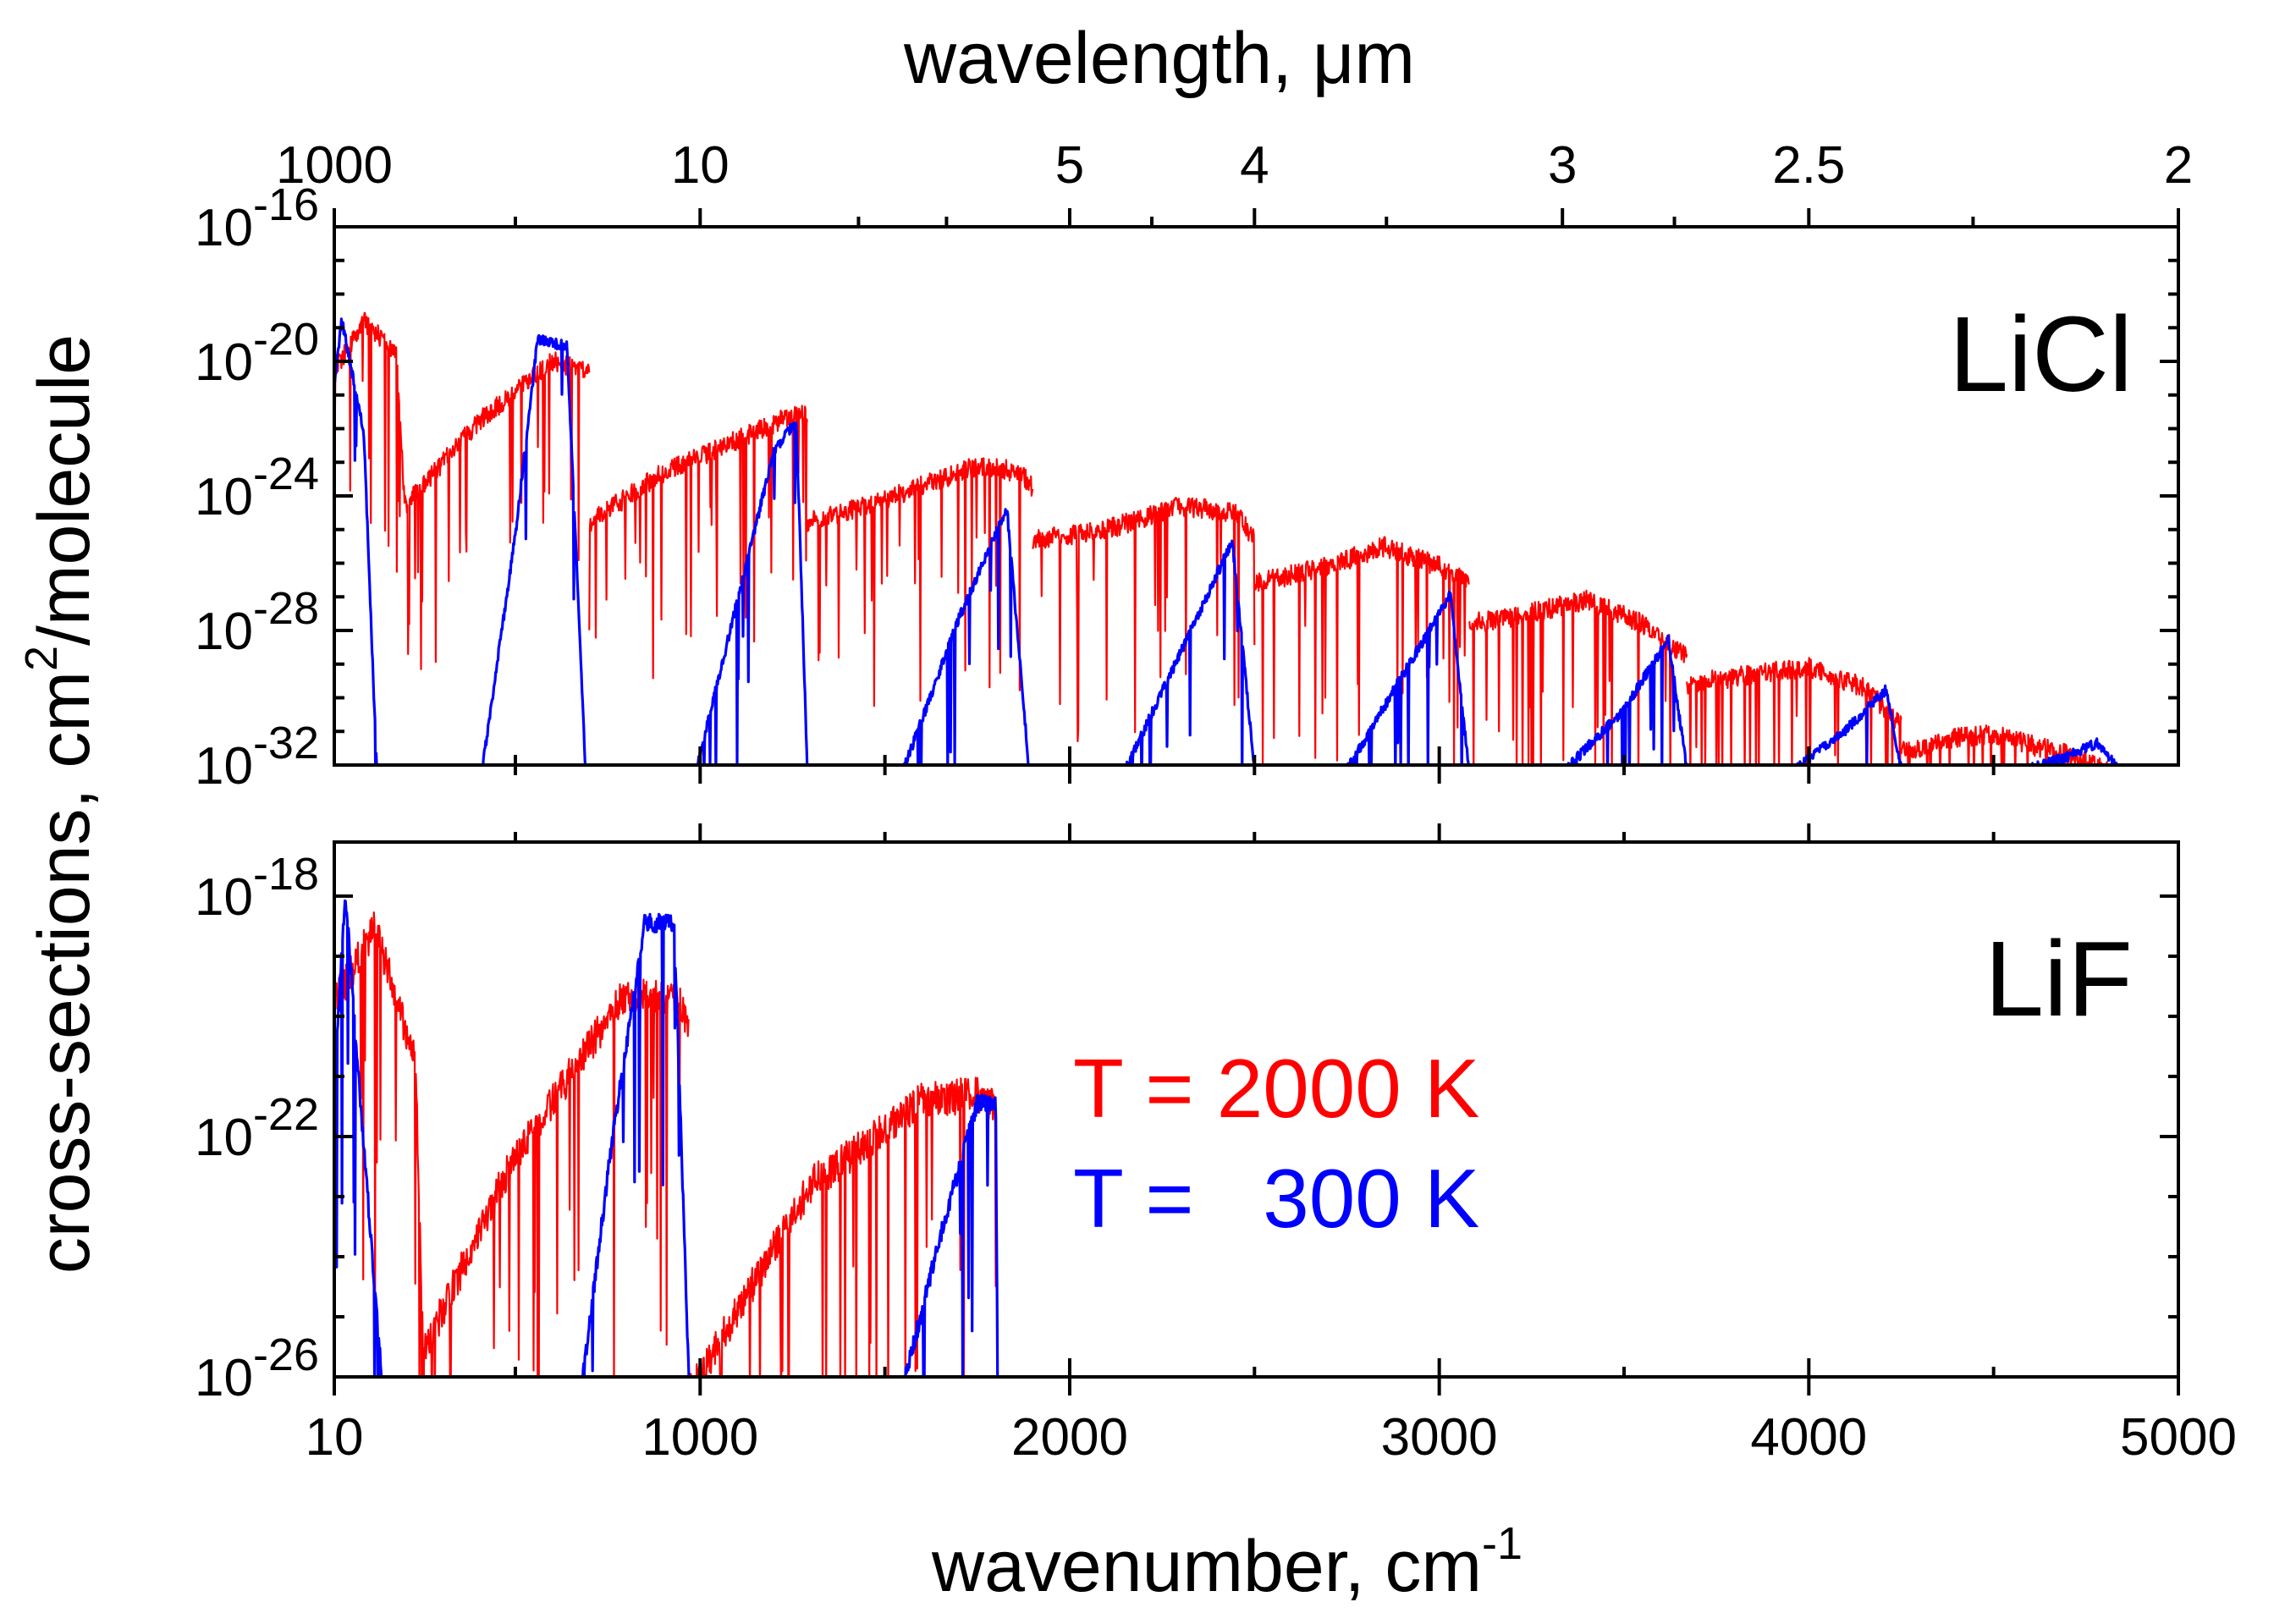 Image resolution: width=2274 pixels, height=1624 pixels. I want to click on y-tick-label: 10-20, so click(257, 353).